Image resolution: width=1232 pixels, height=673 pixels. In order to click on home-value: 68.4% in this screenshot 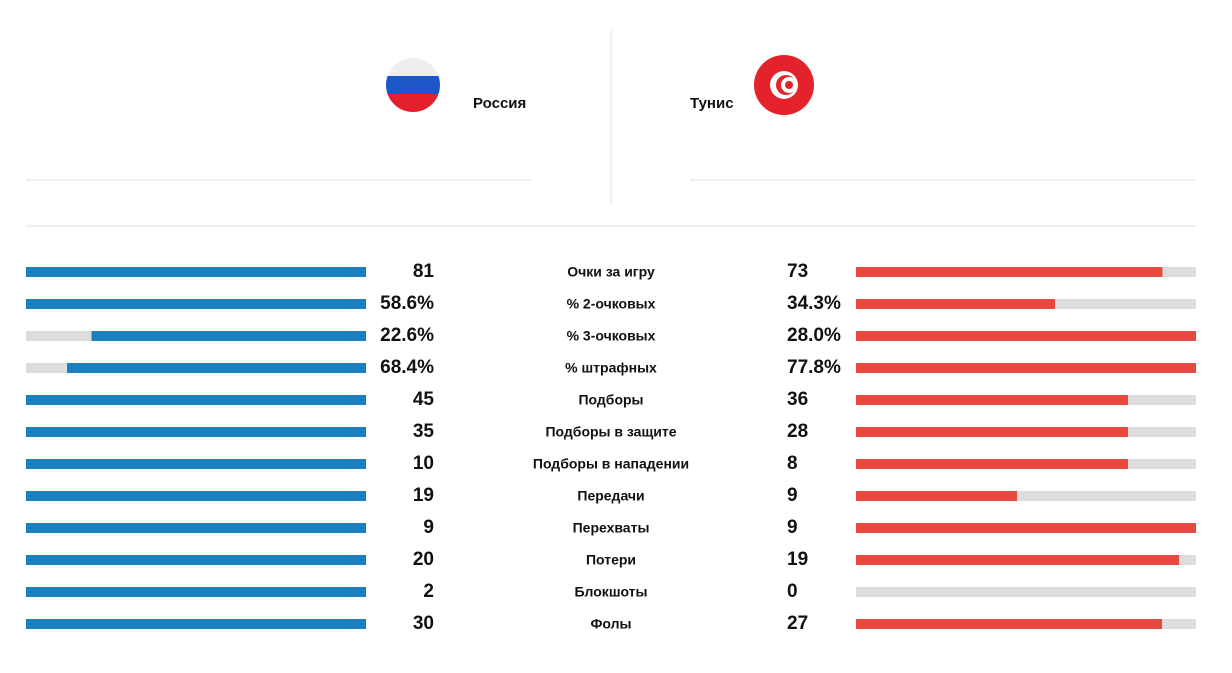, I will do `click(407, 367)`.